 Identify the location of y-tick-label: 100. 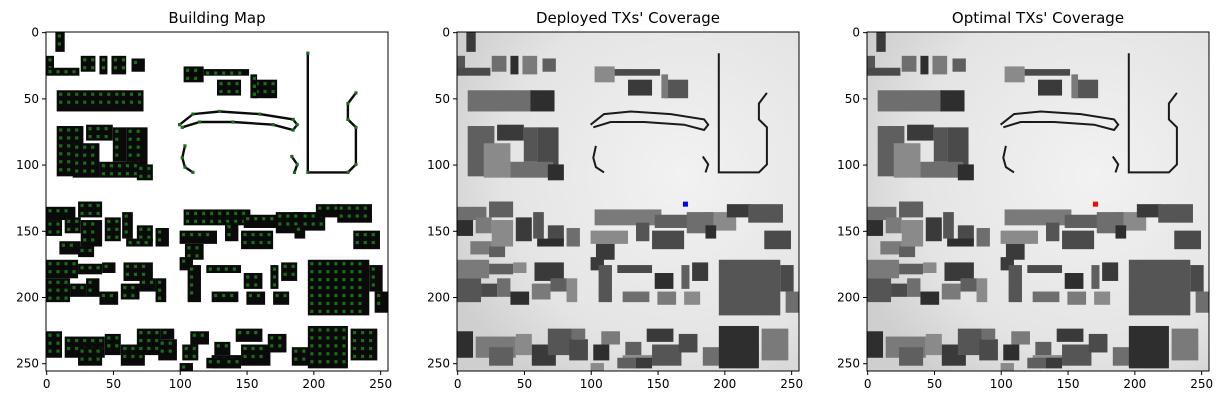
(438, 165).